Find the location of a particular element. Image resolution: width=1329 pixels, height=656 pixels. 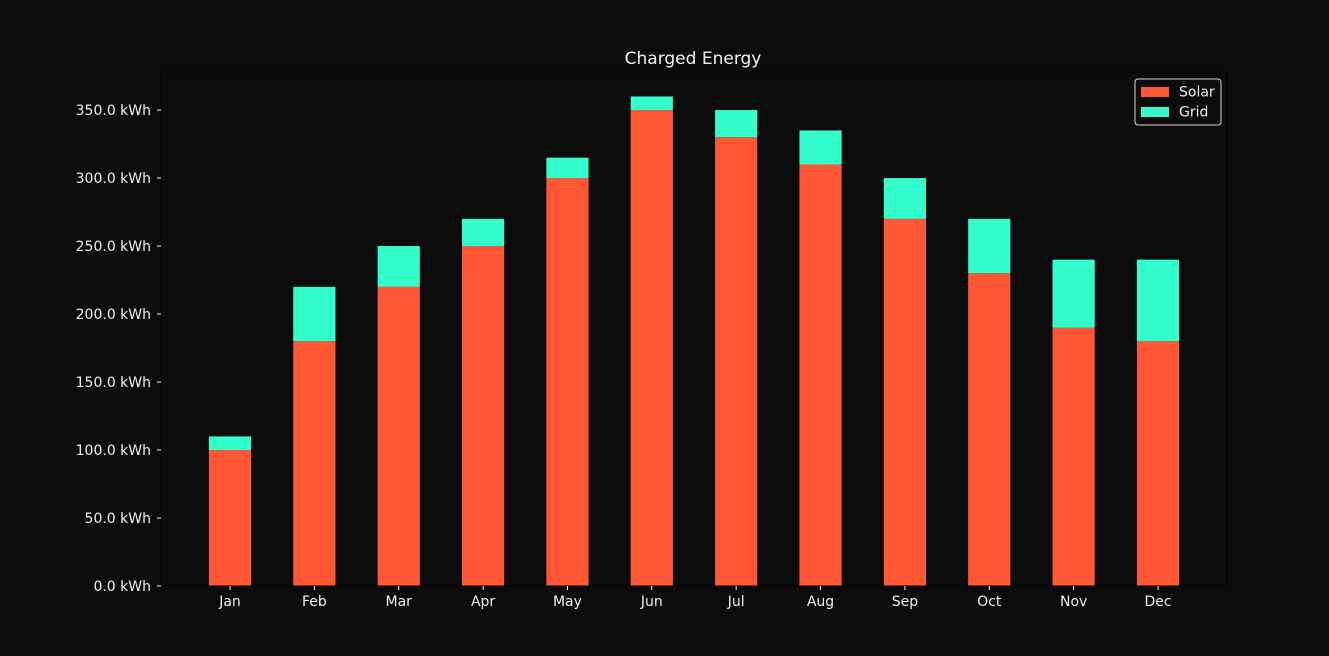

bar-grid-nov is located at coordinates (1073, 293).